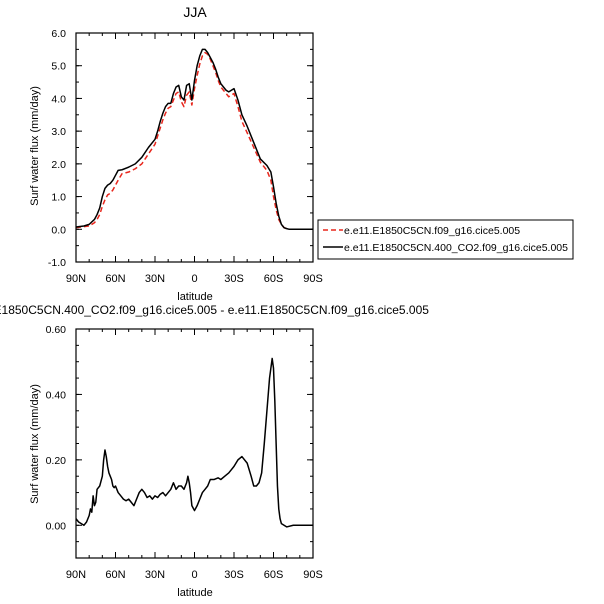 The width and height of the screenshot is (604, 604). What do you see at coordinates (35, 146) in the screenshot?
I see `top-y-axis-label: Surf water flux (mm/day)` at bounding box center [35, 146].